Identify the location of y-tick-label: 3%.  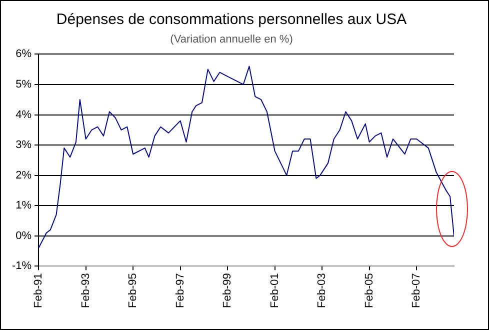
(24, 145).